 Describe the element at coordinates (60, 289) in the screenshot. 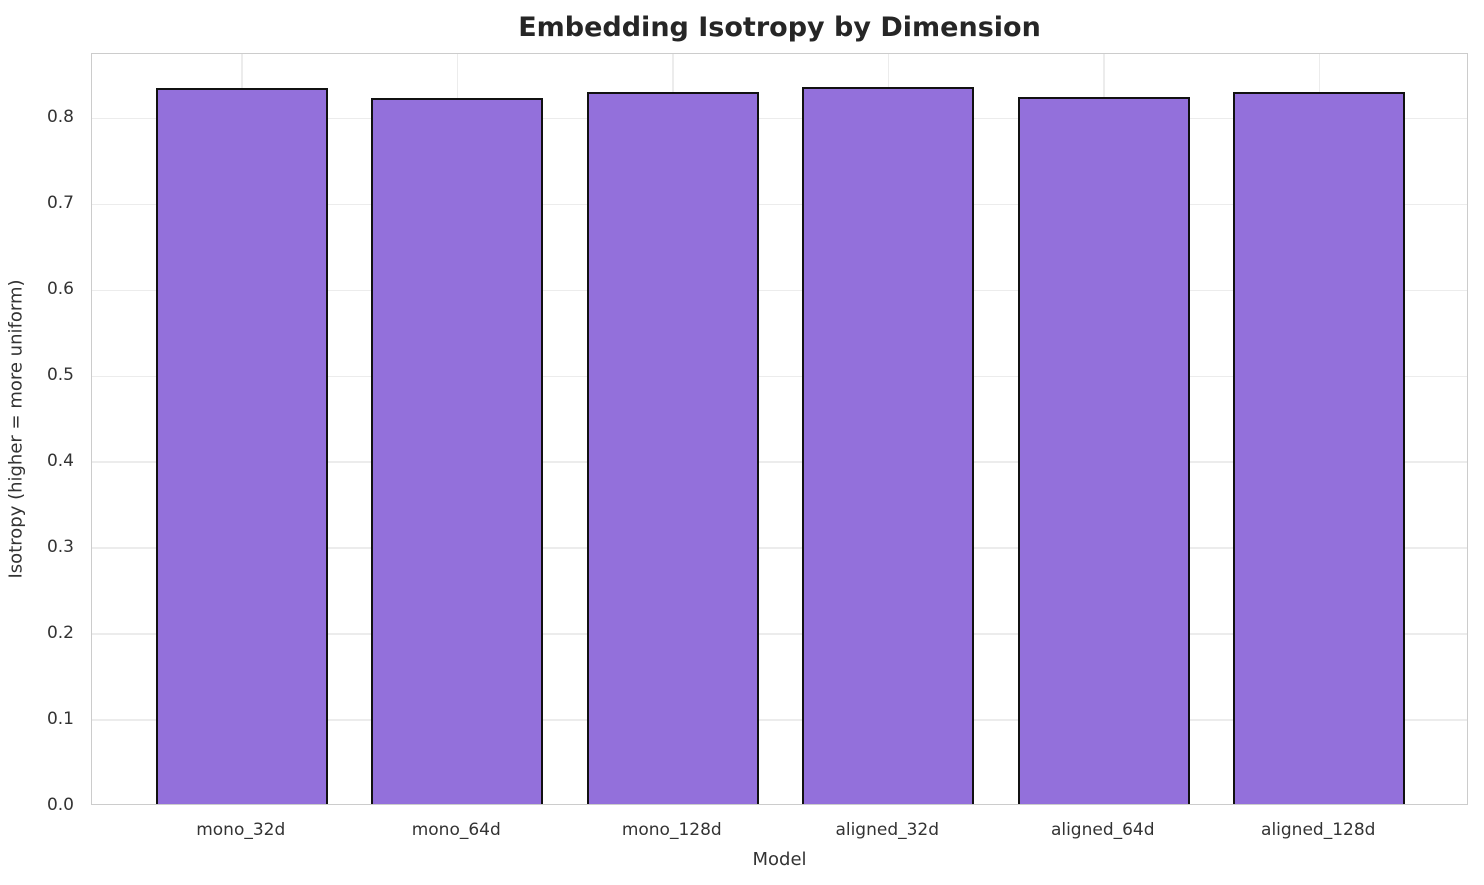

I see `ytick-label-0.6: 0.6` at that location.